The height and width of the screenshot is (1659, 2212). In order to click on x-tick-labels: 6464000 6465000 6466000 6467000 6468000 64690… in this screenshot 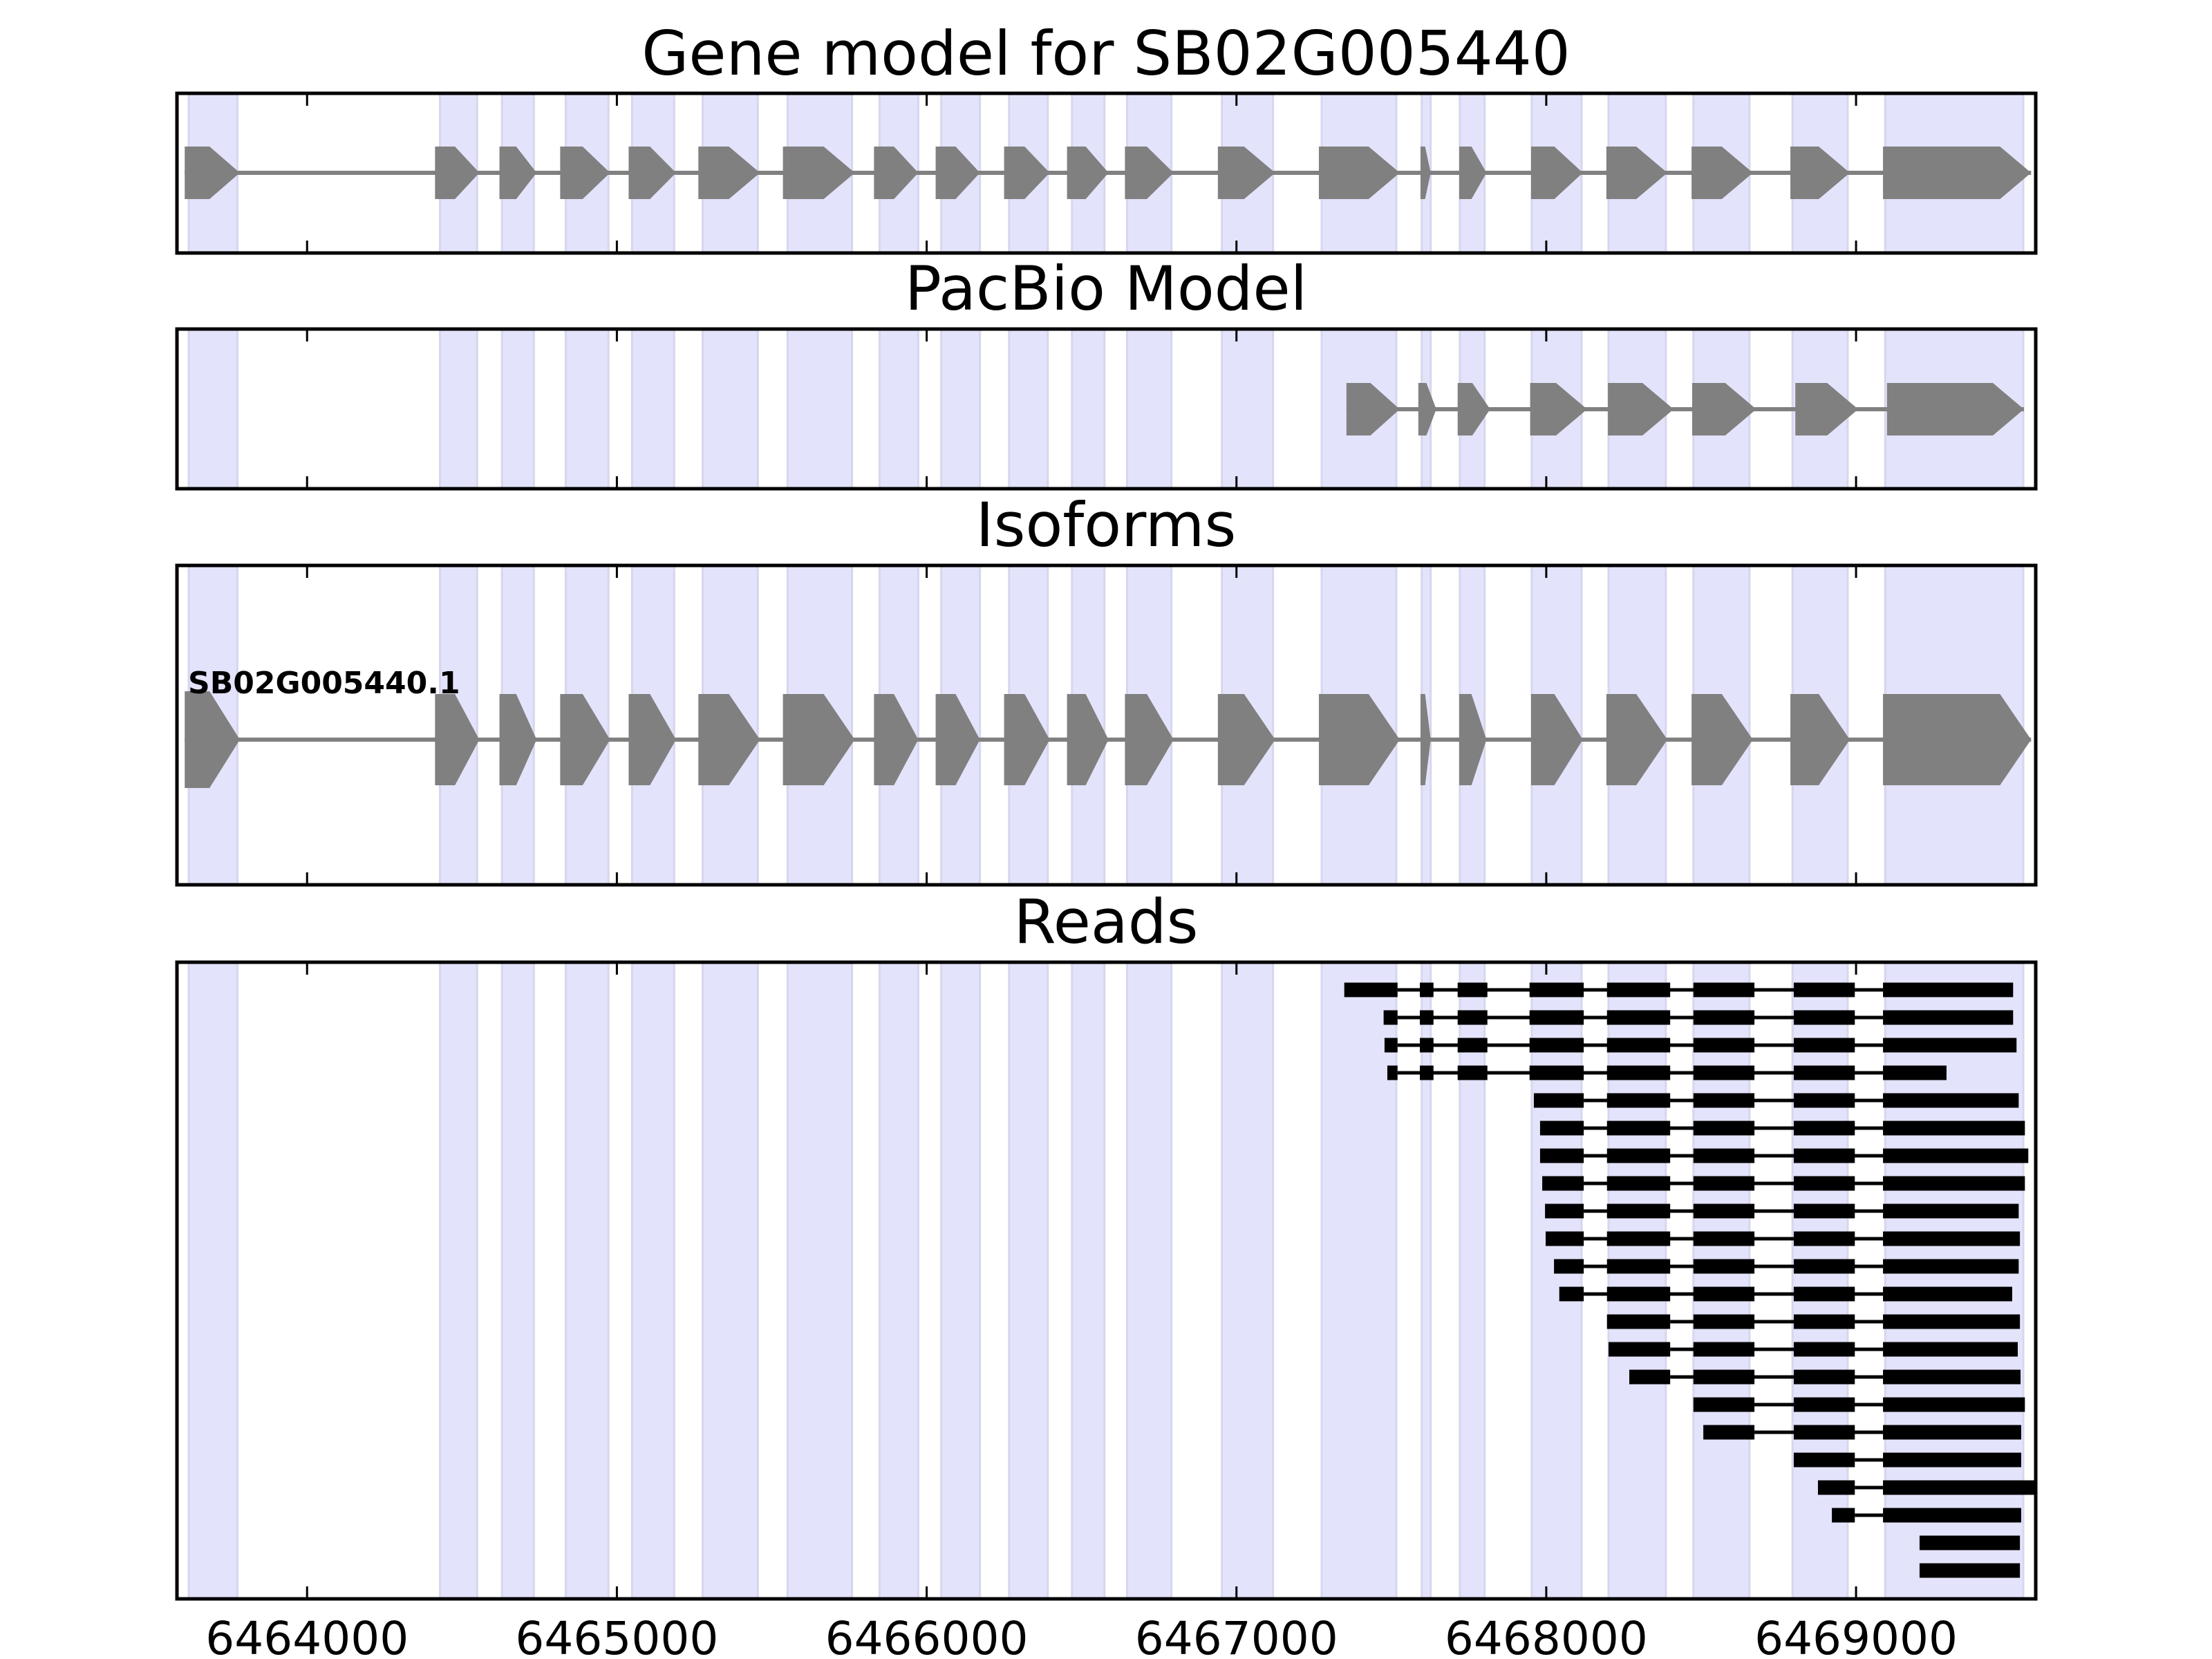, I will do `click(1081, 1635)`.